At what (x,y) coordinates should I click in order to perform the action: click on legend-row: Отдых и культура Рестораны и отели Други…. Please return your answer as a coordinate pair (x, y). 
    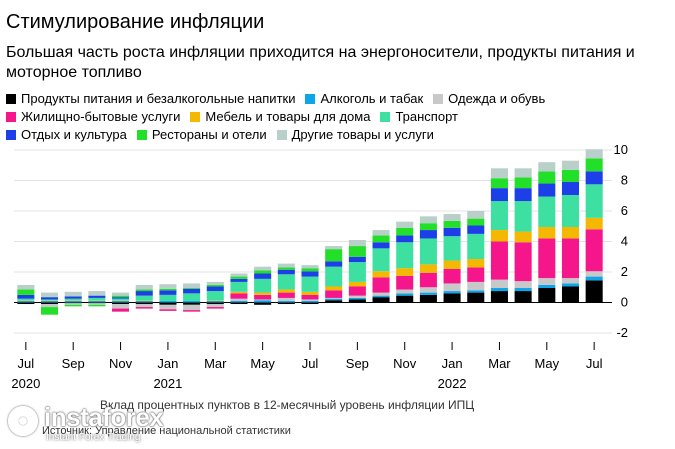
    Looking at the image, I should click on (336, 135).